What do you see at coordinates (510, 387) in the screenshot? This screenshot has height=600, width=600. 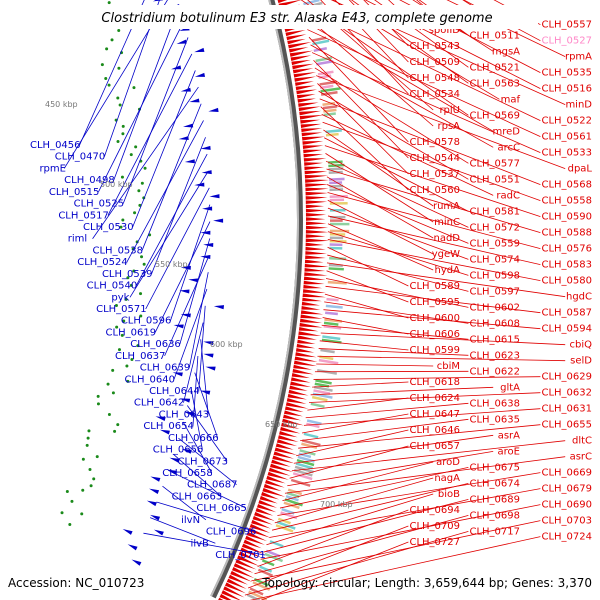 I see `gene-label-forward: gltA` at bounding box center [510, 387].